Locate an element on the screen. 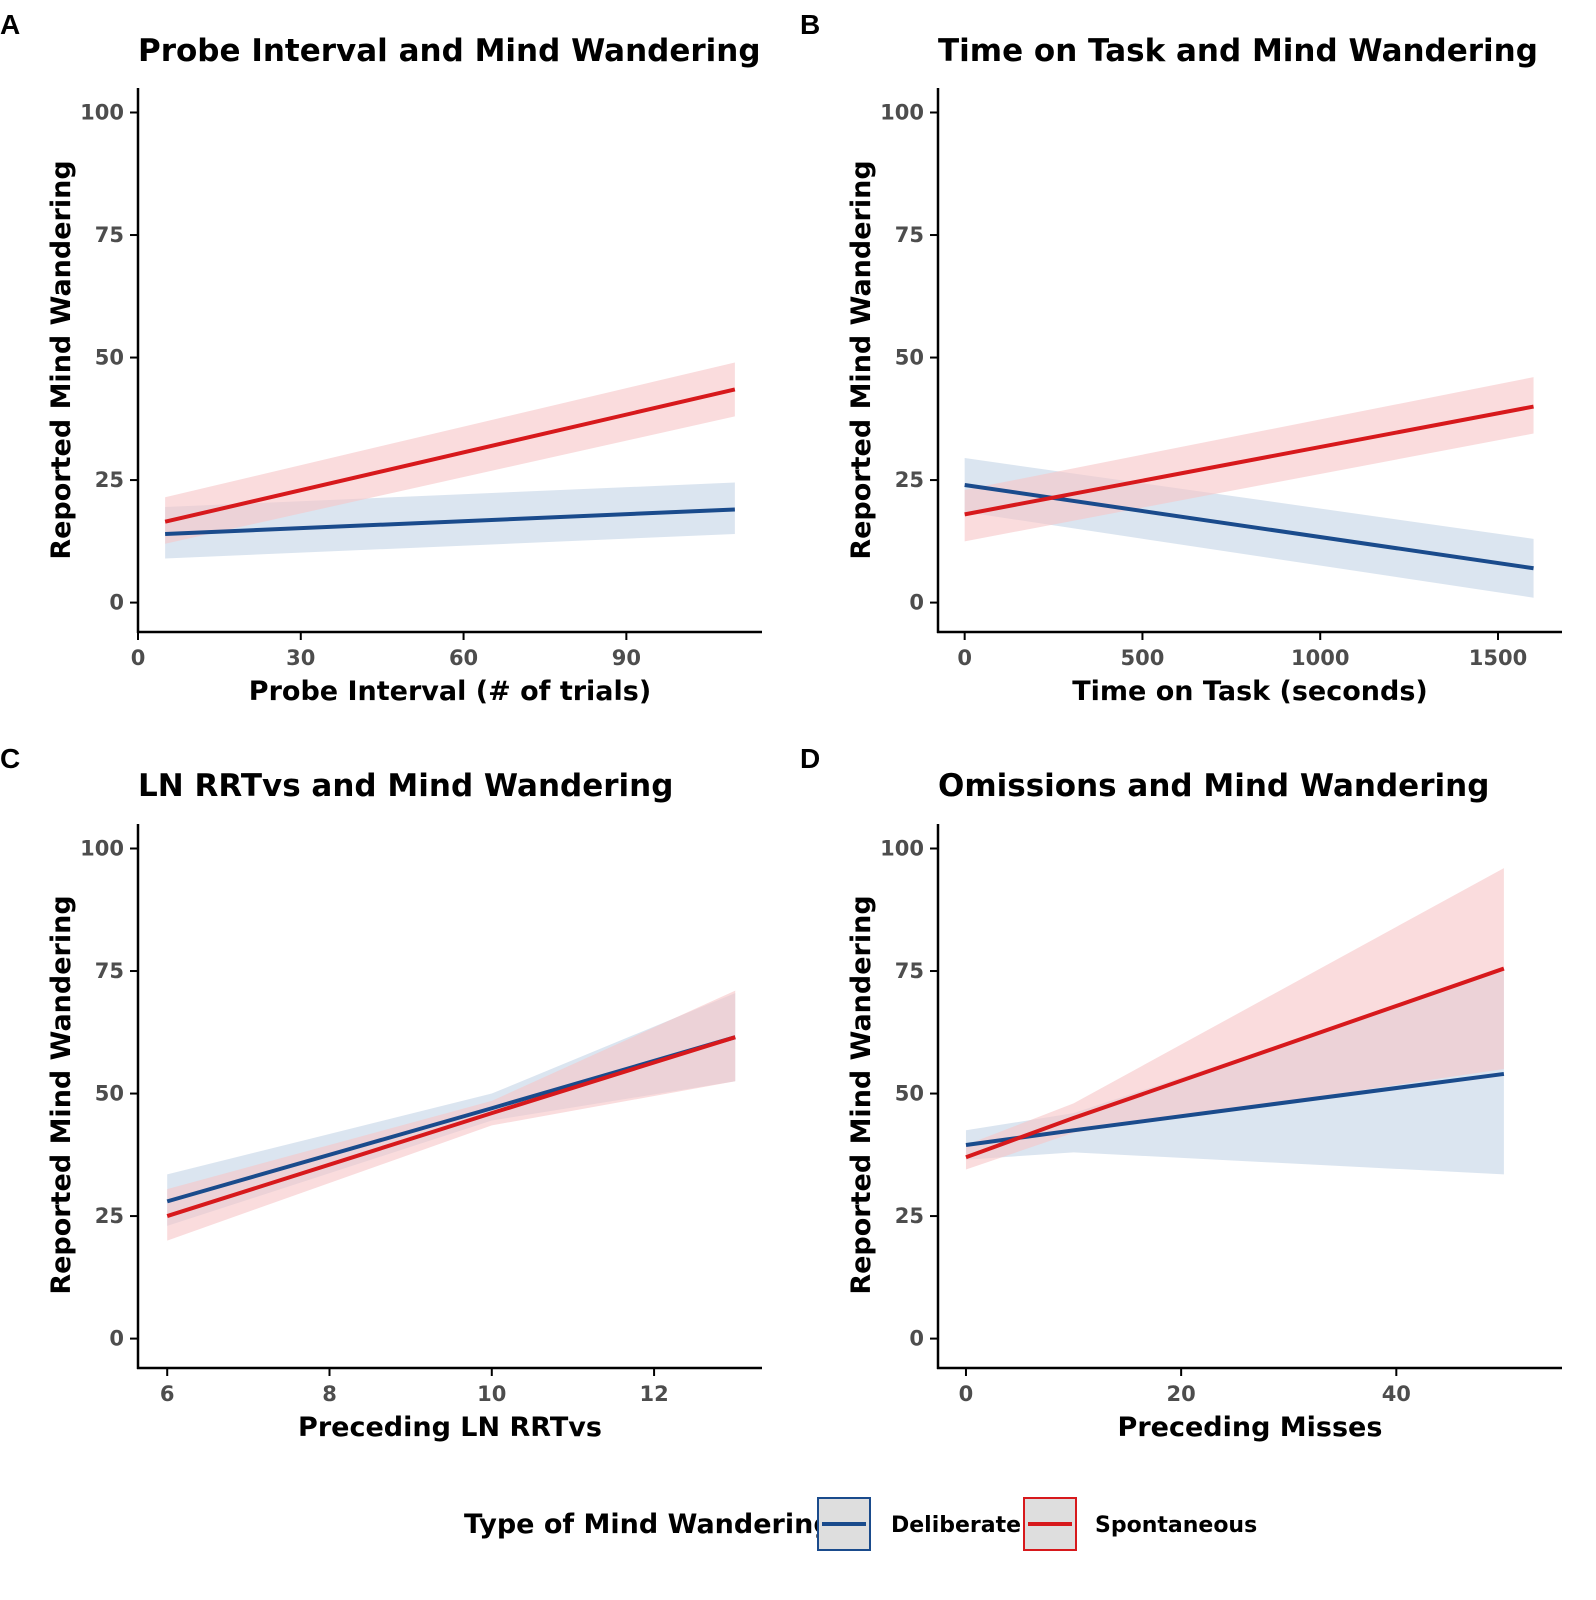  x-tick-label: 30 is located at coordinates (300, 658).